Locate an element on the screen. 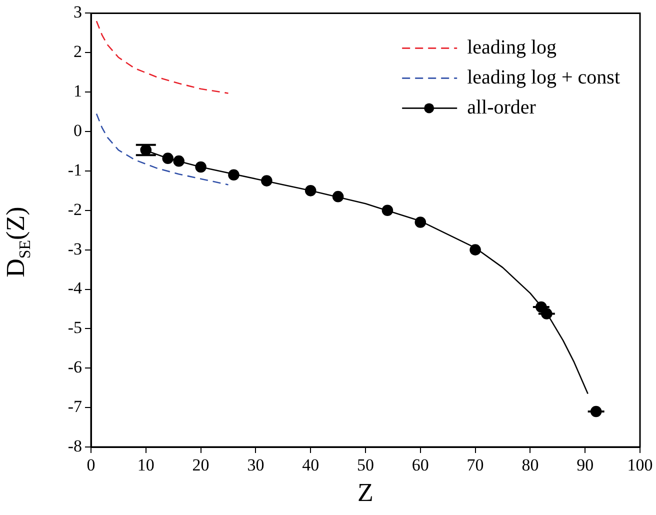  legend-label: leading log + const is located at coordinates (543, 77).